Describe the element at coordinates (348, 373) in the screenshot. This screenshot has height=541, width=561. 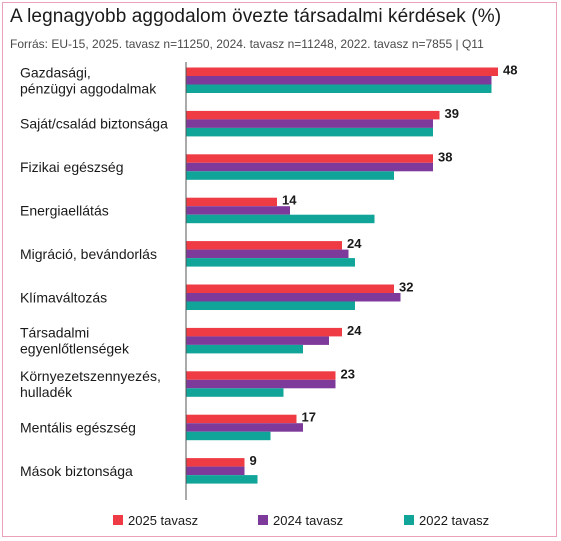
I see `data-label: 23` at that location.